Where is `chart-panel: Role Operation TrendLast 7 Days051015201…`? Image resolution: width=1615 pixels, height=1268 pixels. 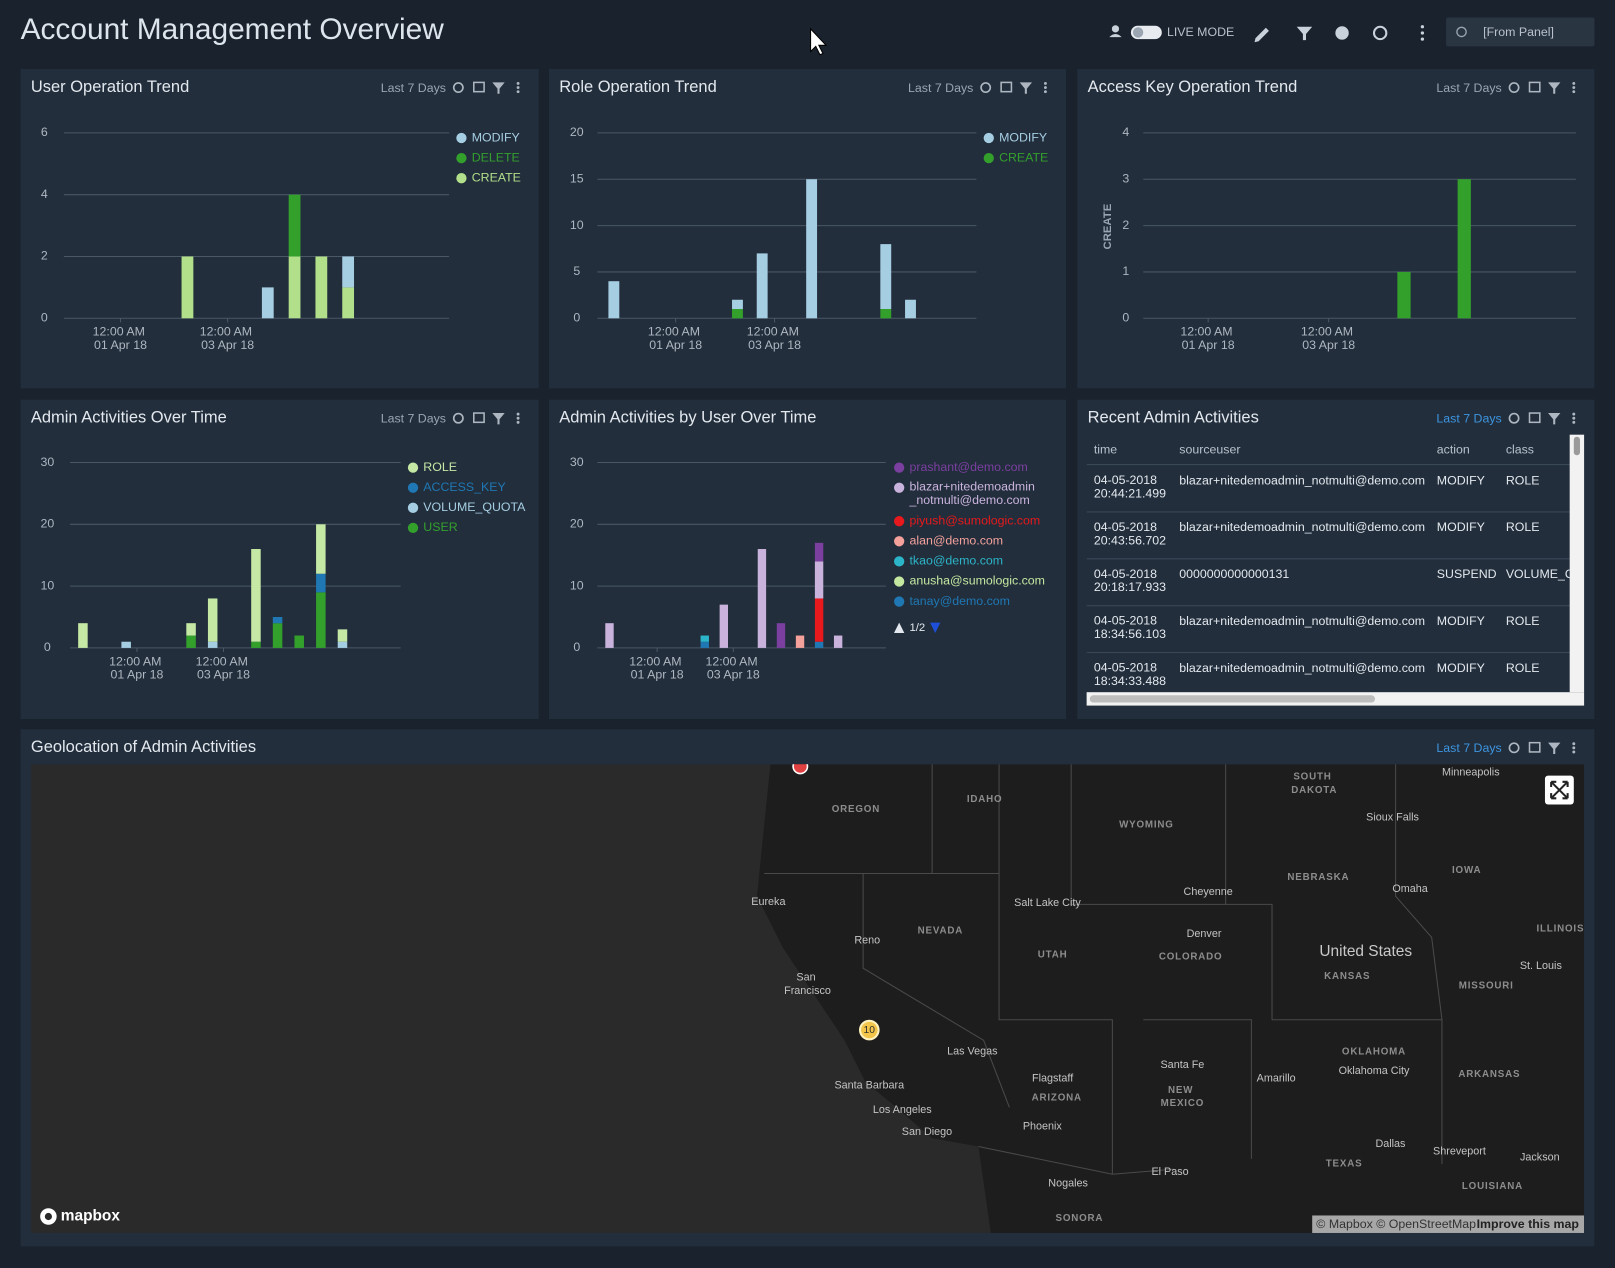 chart-panel: Role Operation TrendLast 7 Days051015201… is located at coordinates (807, 228).